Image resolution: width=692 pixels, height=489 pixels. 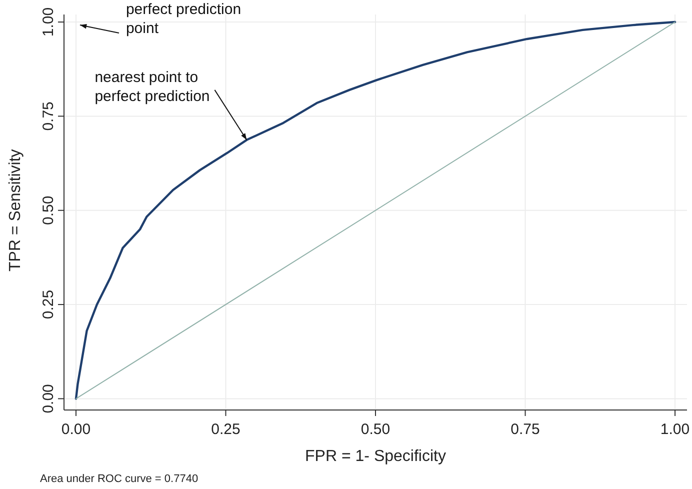 What do you see at coordinates (375, 456) in the screenshot?
I see `x-axis-title: FPR = 1- Specificity` at bounding box center [375, 456].